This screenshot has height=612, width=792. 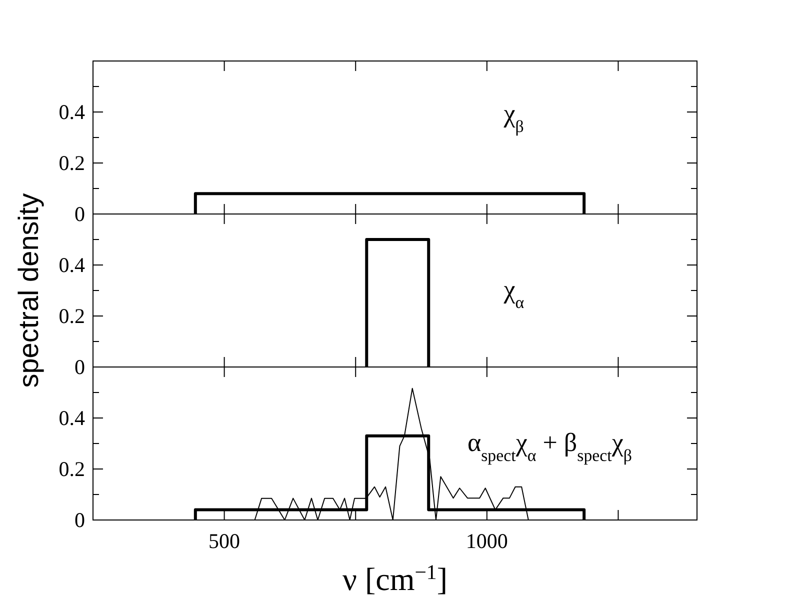 What do you see at coordinates (513, 293) in the screenshot?
I see `text: χ$_{α}$` at bounding box center [513, 293].